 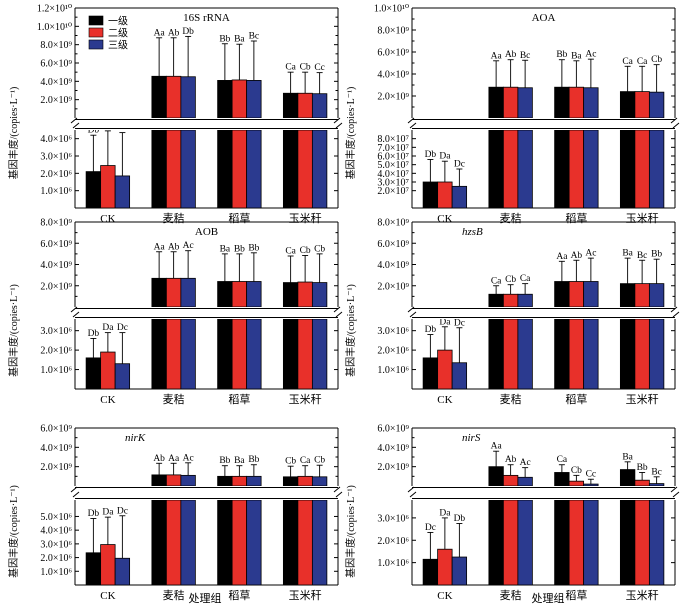 What do you see at coordinates (56, 100) in the screenshot?
I see `y-tick-label-upper: 2.0×10⁹` at bounding box center [56, 100].